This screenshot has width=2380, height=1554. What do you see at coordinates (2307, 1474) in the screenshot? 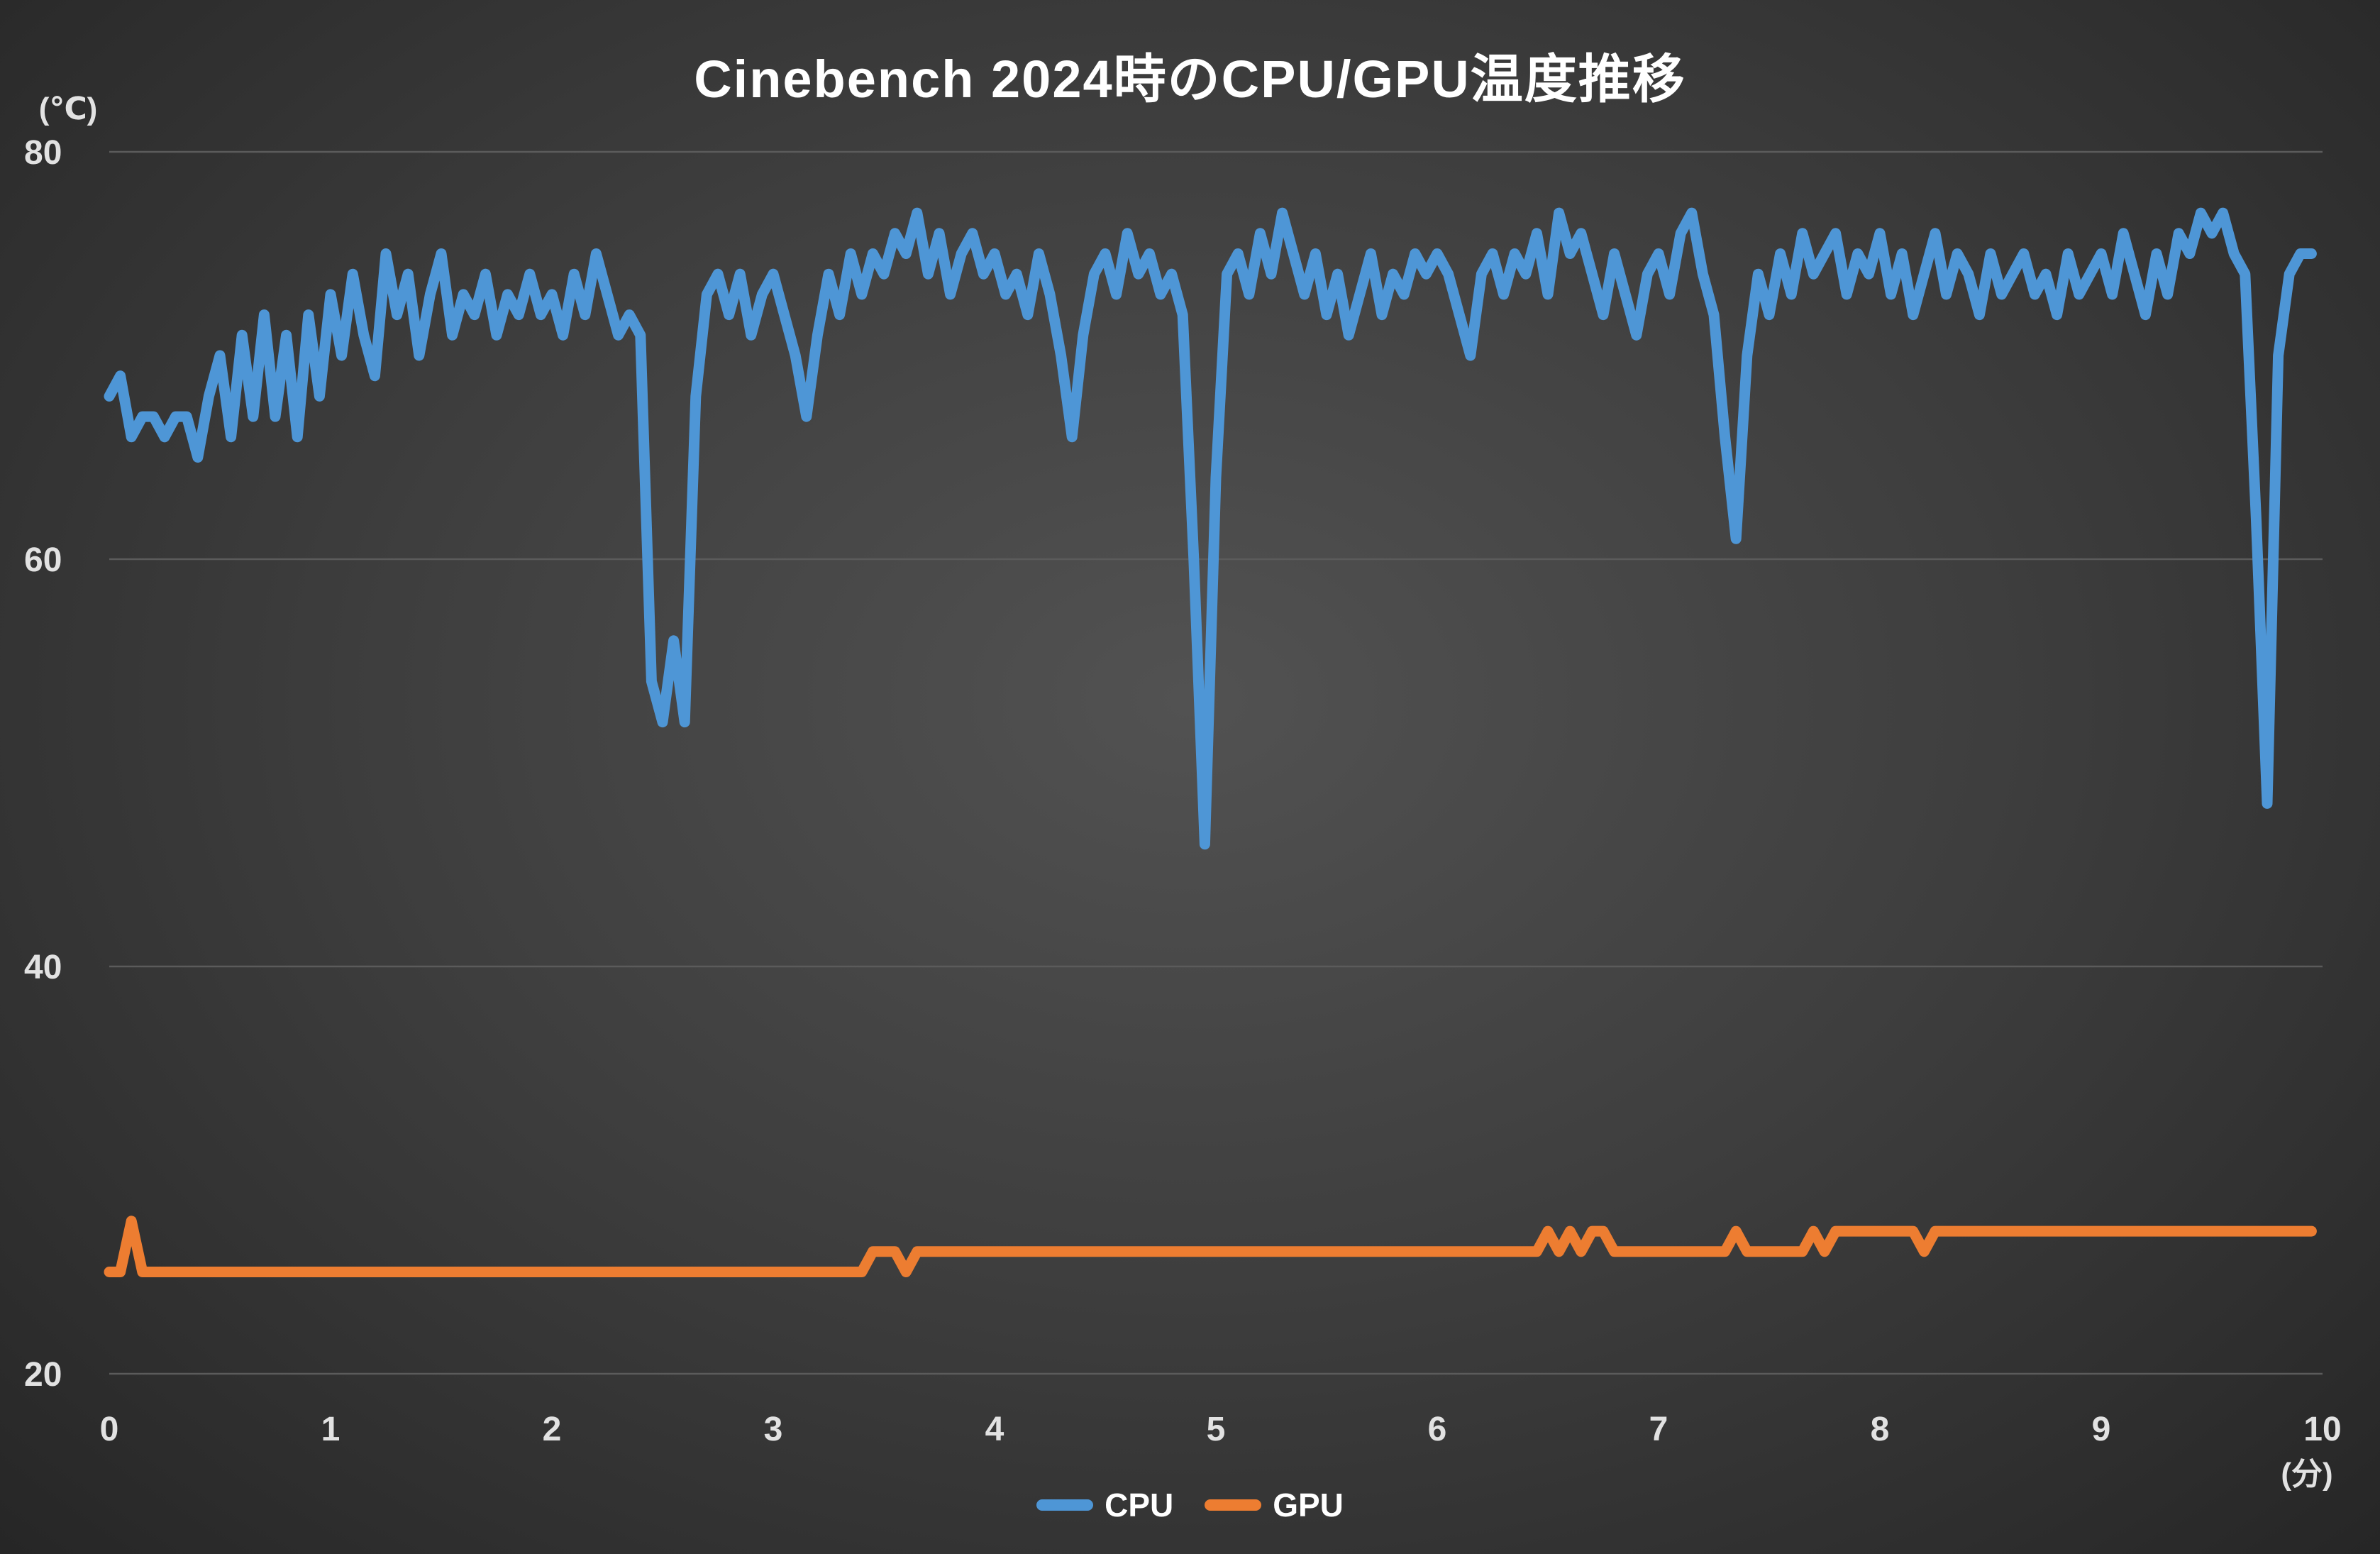
I see `x-axis-unit-label: (分)` at bounding box center [2307, 1474].